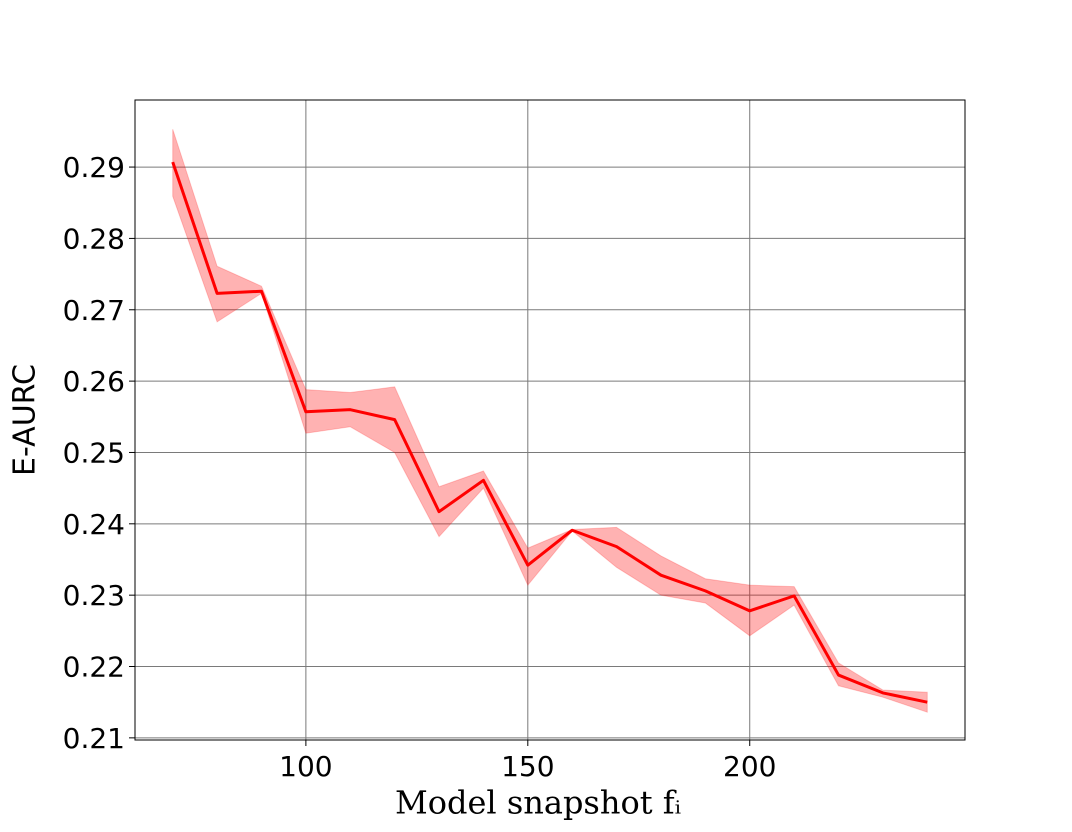 This screenshot has height=832, width=1072. What do you see at coordinates (538, 803) in the screenshot?
I see `x-axis-label: Model snapshot fᵢ` at bounding box center [538, 803].